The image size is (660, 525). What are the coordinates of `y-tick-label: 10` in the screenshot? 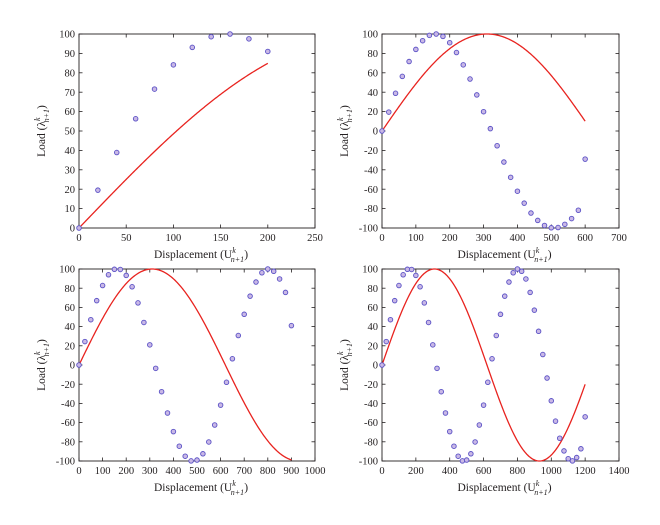 It's located at (70, 209).